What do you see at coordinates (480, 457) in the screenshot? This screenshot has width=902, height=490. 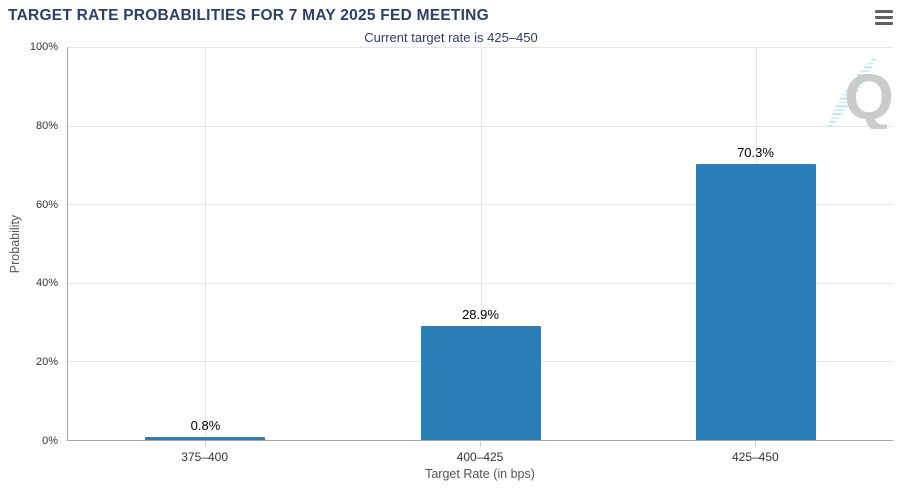 I see `x-tick-label: 400–425` at bounding box center [480, 457].